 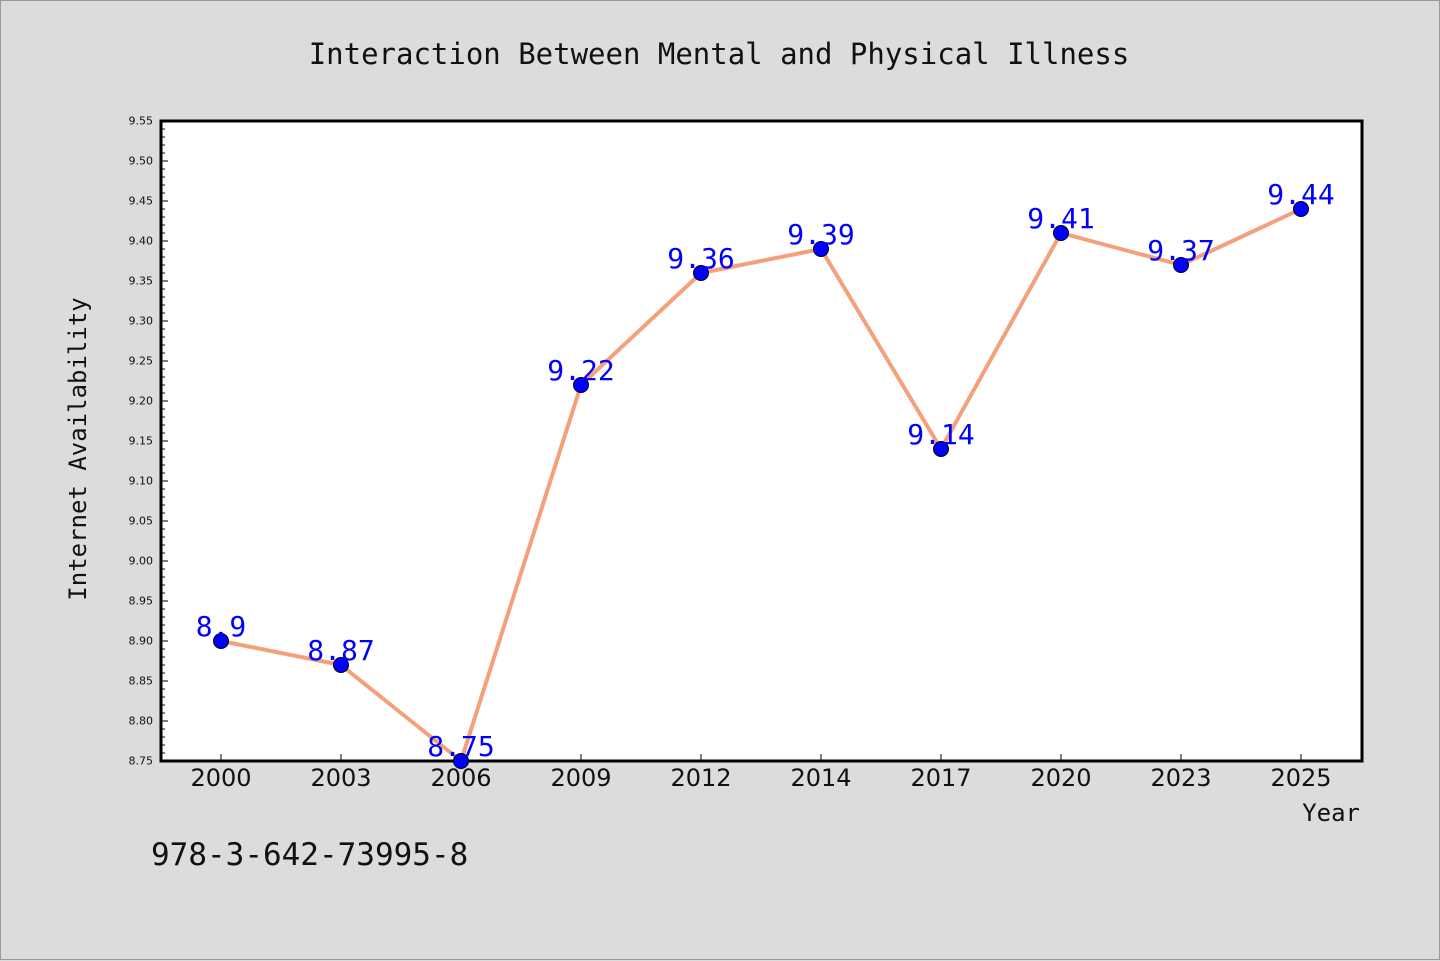 What do you see at coordinates (141, 401) in the screenshot?
I see `y-tick-label: 9.20` at bounding box center [141, 401].